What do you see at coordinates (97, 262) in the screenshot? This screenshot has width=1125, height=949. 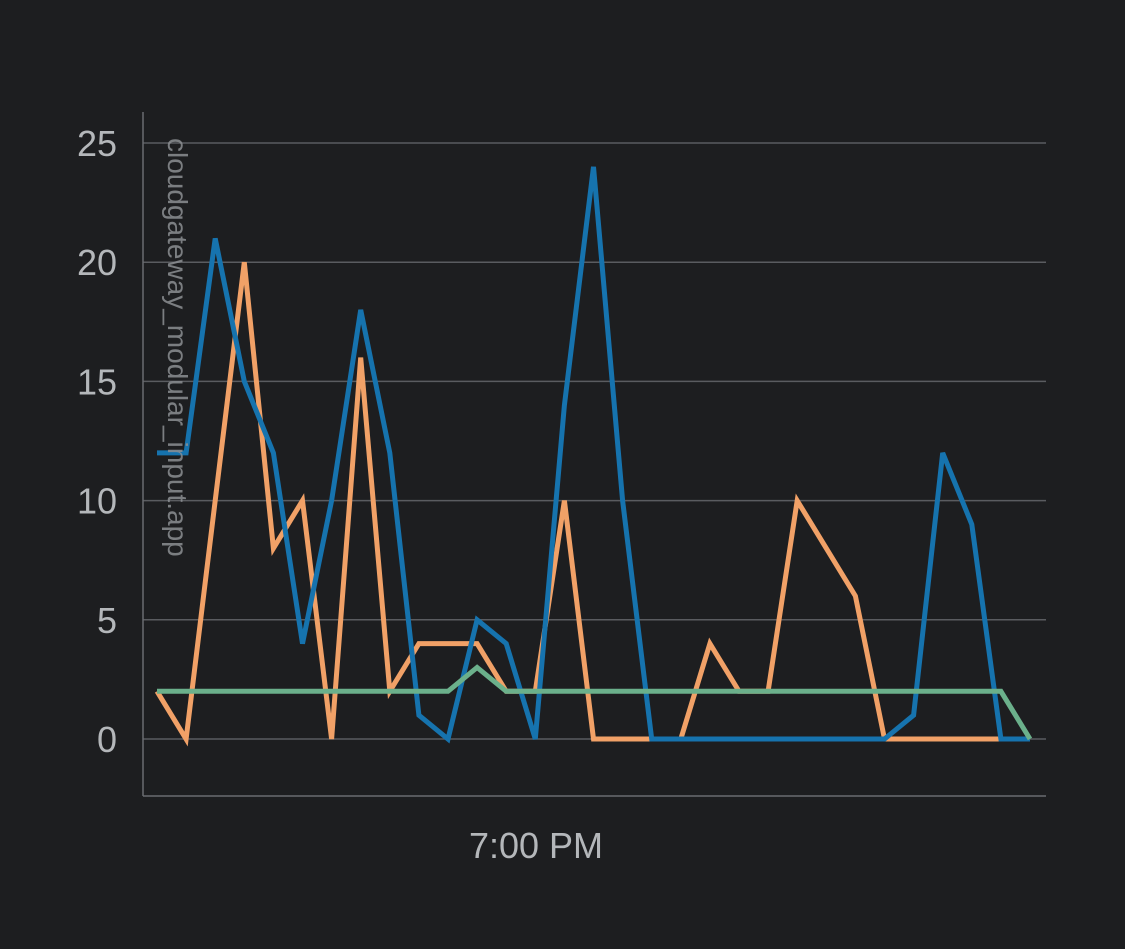 I see `y-tick-label-20: 20` at bounding box center [97, 262].